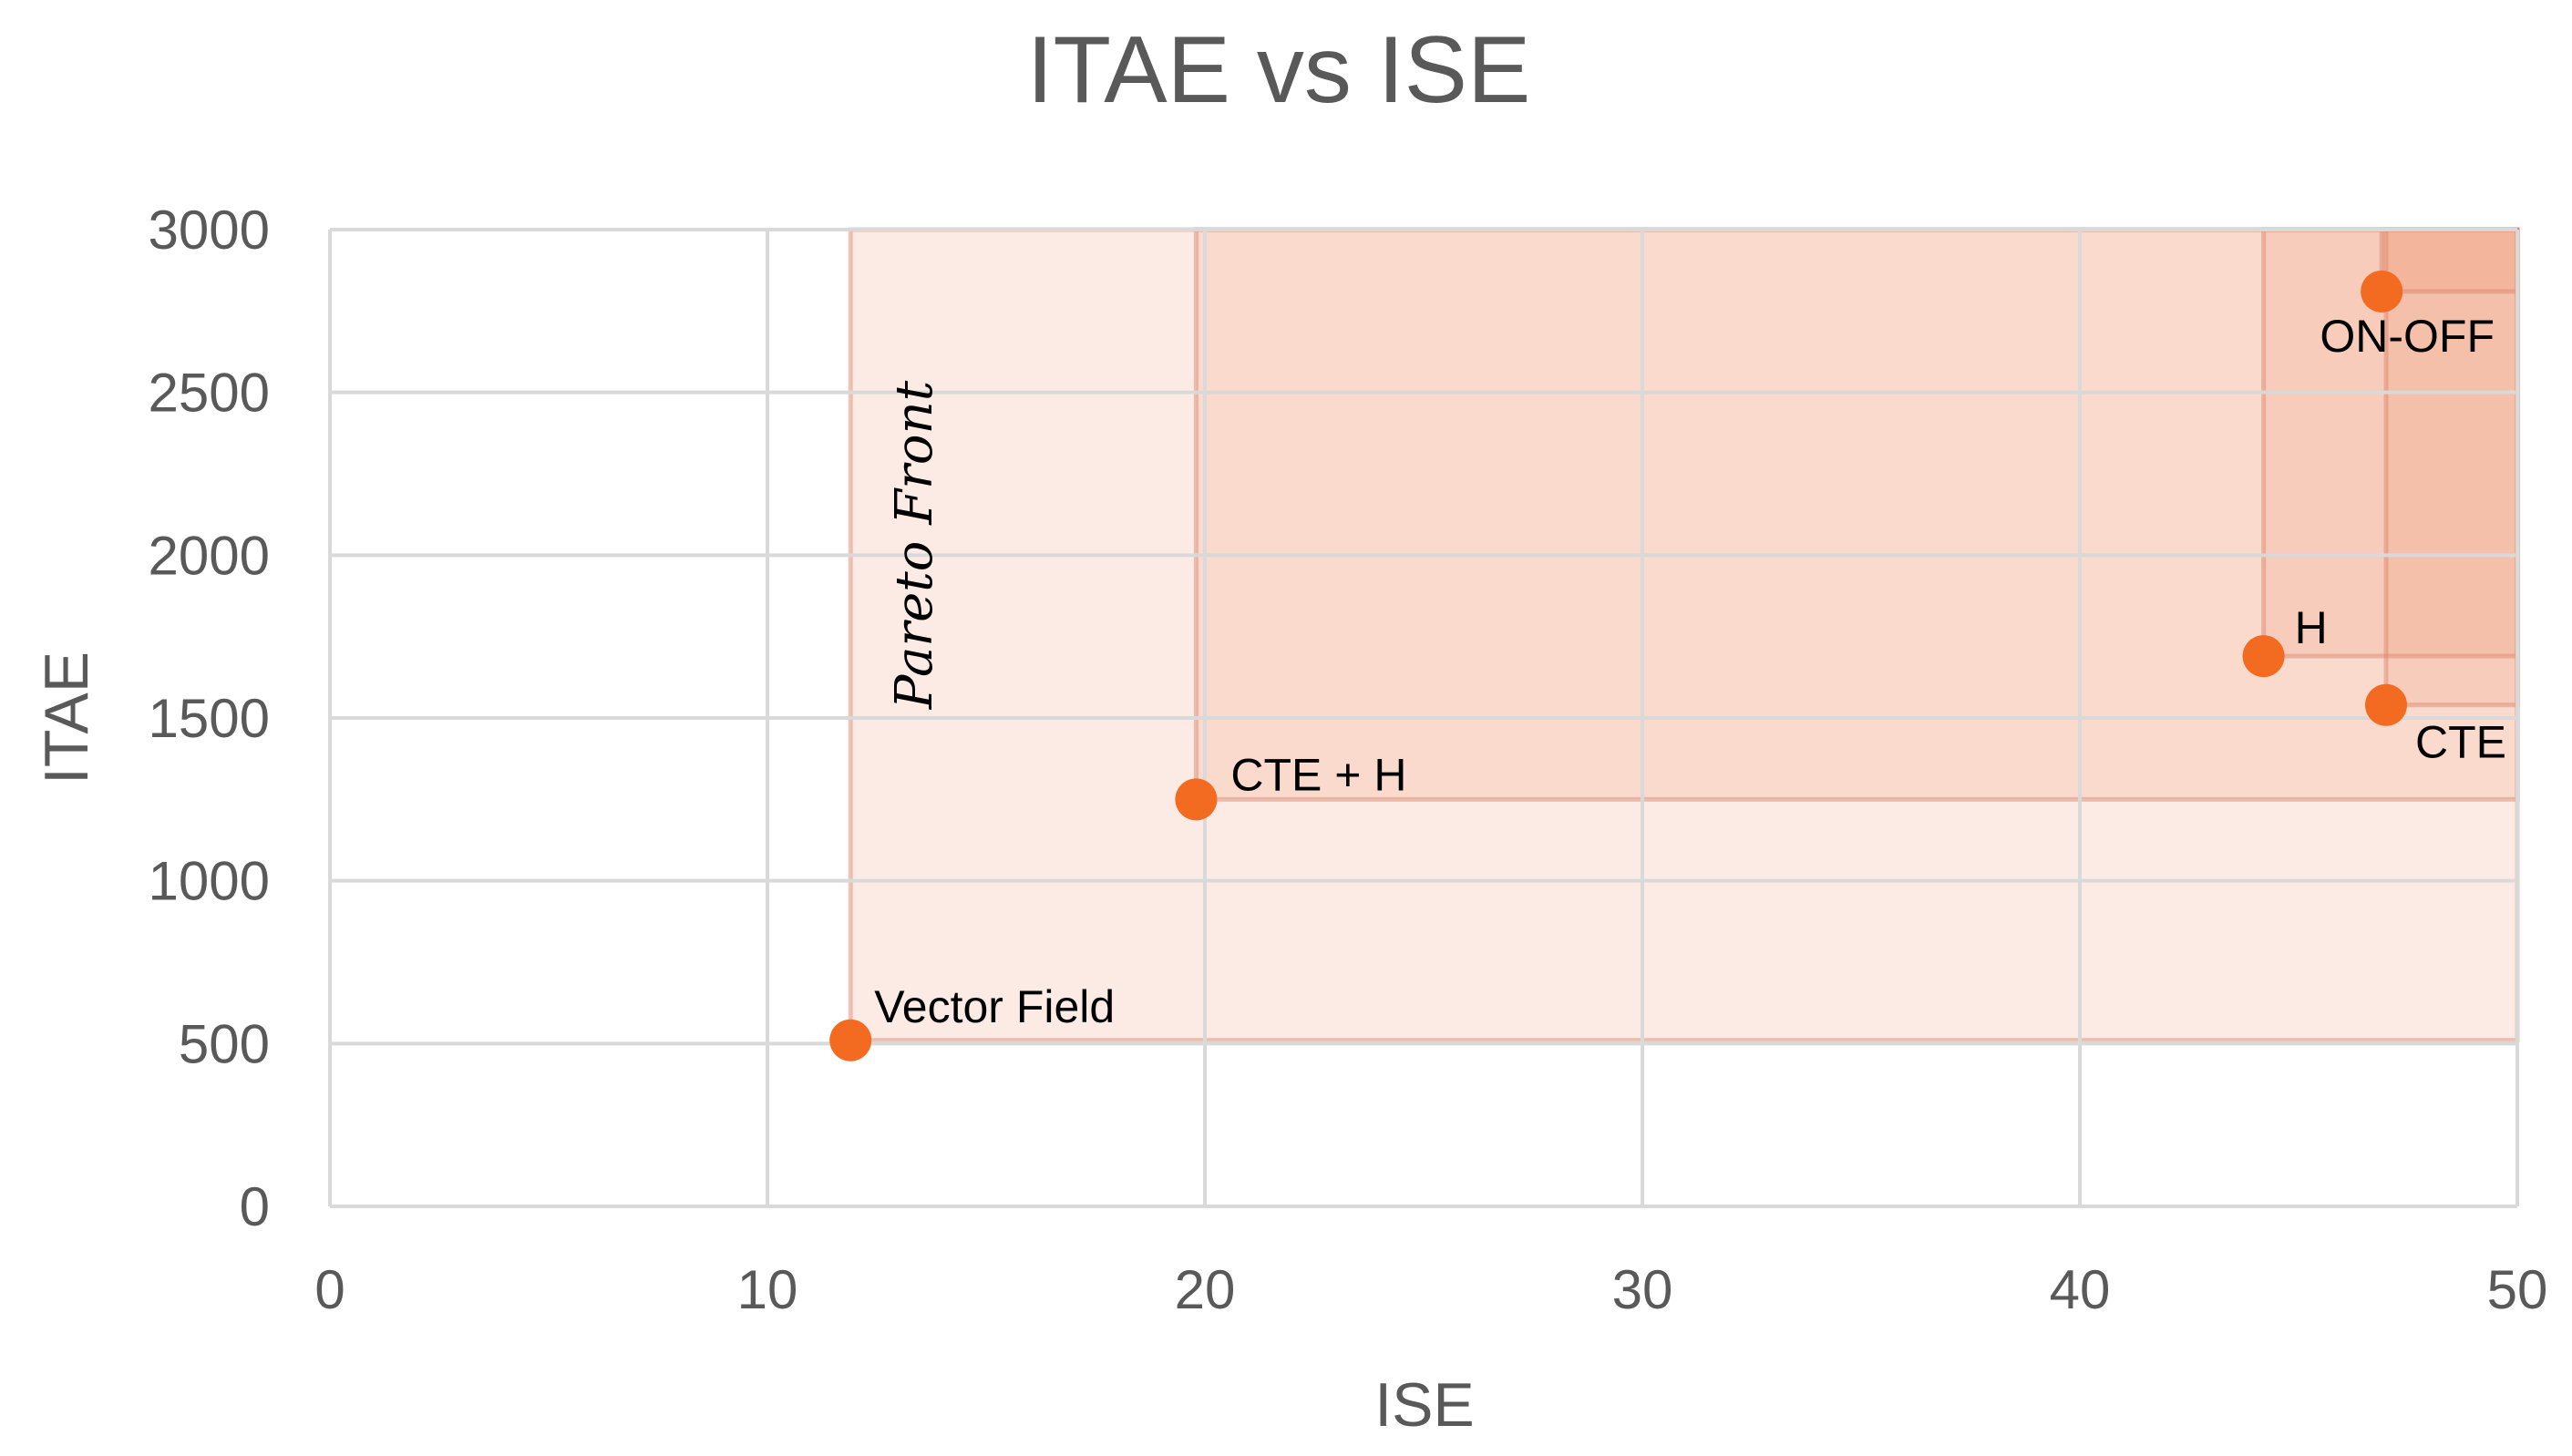 The height and width of the screenshot is (1456, 2572). What do you see at coordinates (209, 555) in the screenshot?
I see `y-tick-label: 2000` at bounding box center [209, 555].